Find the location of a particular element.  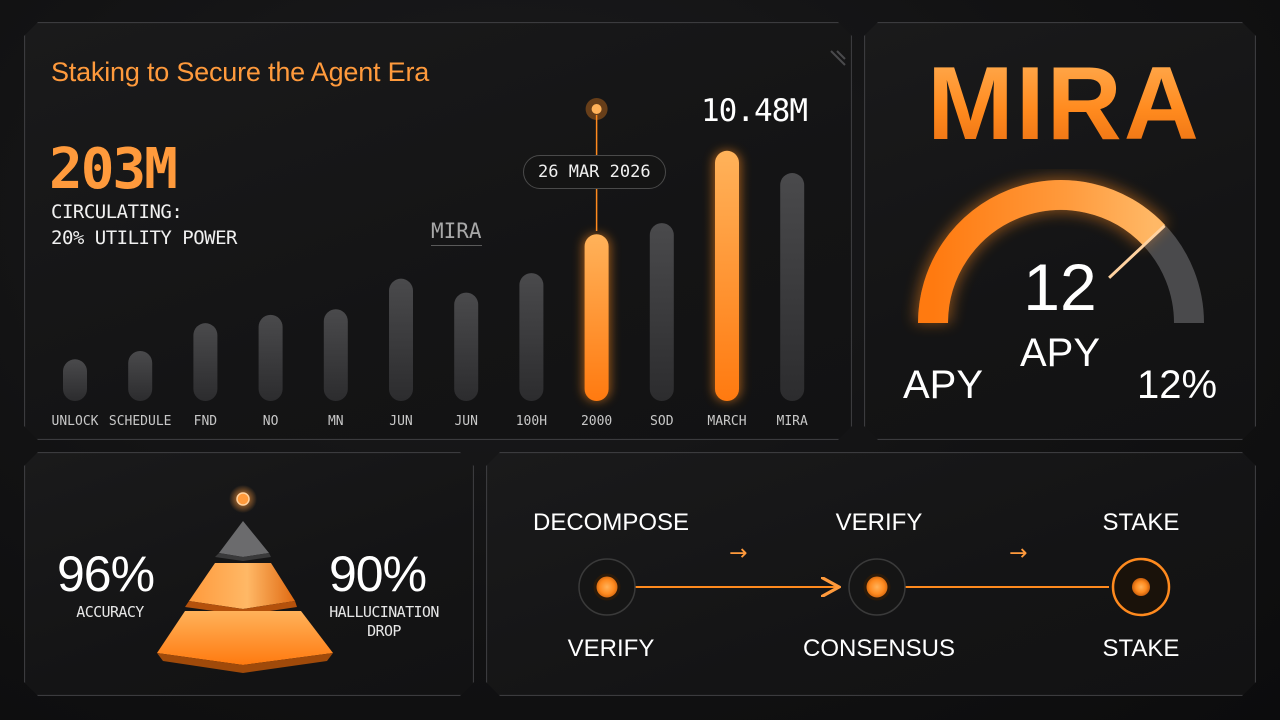

hallucination-drop-value: 90% is located at coordinates (378, 574).